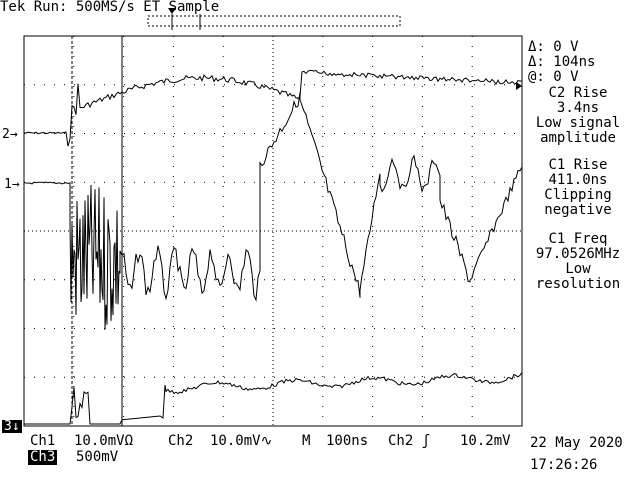 The image size is (640, 480). I want to click on measurement-c1-rise: C1 Rise 411.0ns Clipping negative, so click(578, 188).